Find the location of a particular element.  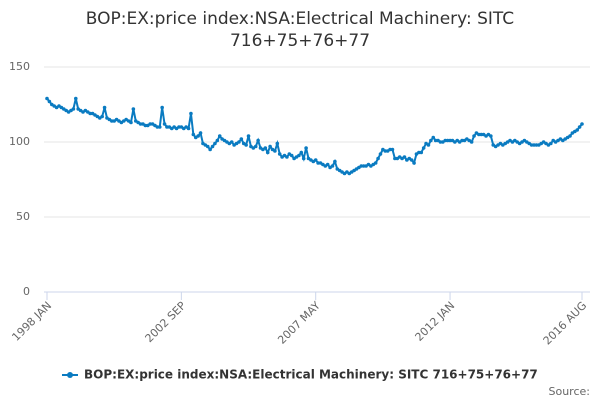

x-tick-label: 2016 AUG is located at coordinates (565, 323).